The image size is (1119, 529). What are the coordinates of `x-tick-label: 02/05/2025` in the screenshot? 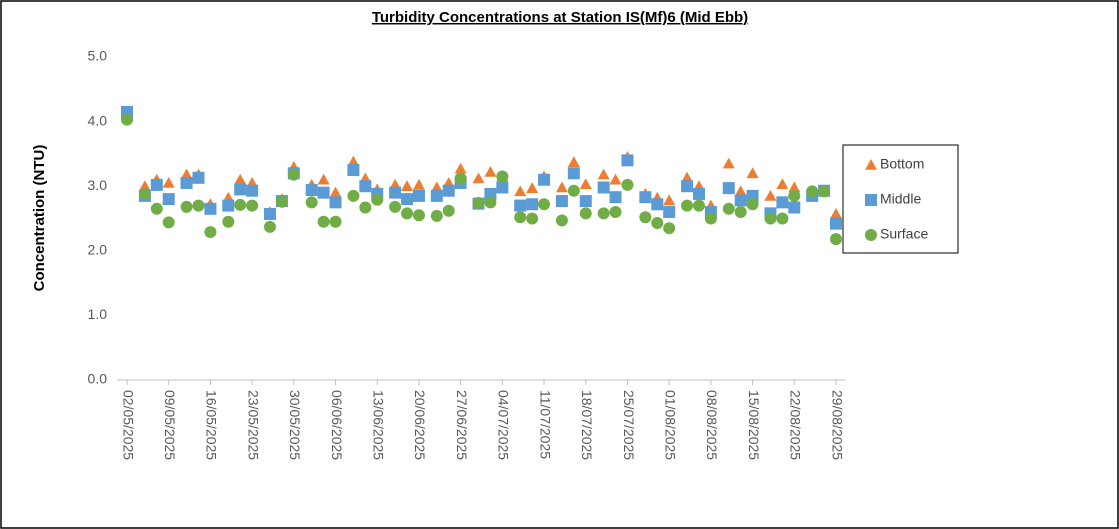 It's located at (128, 425).